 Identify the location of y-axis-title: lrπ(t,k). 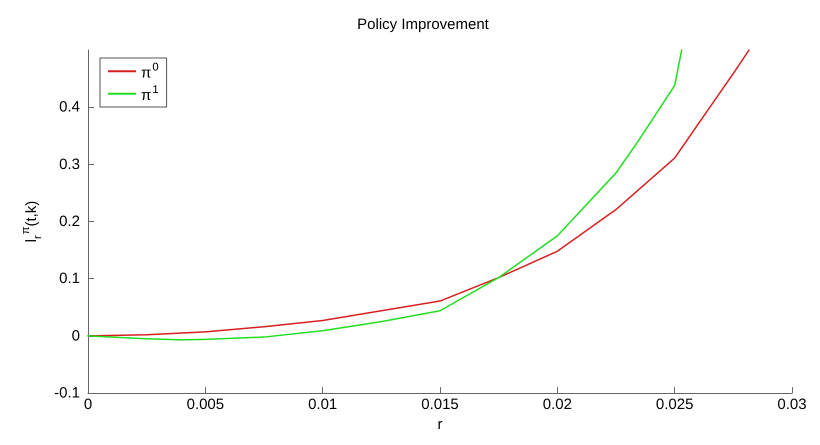
(32, 221).